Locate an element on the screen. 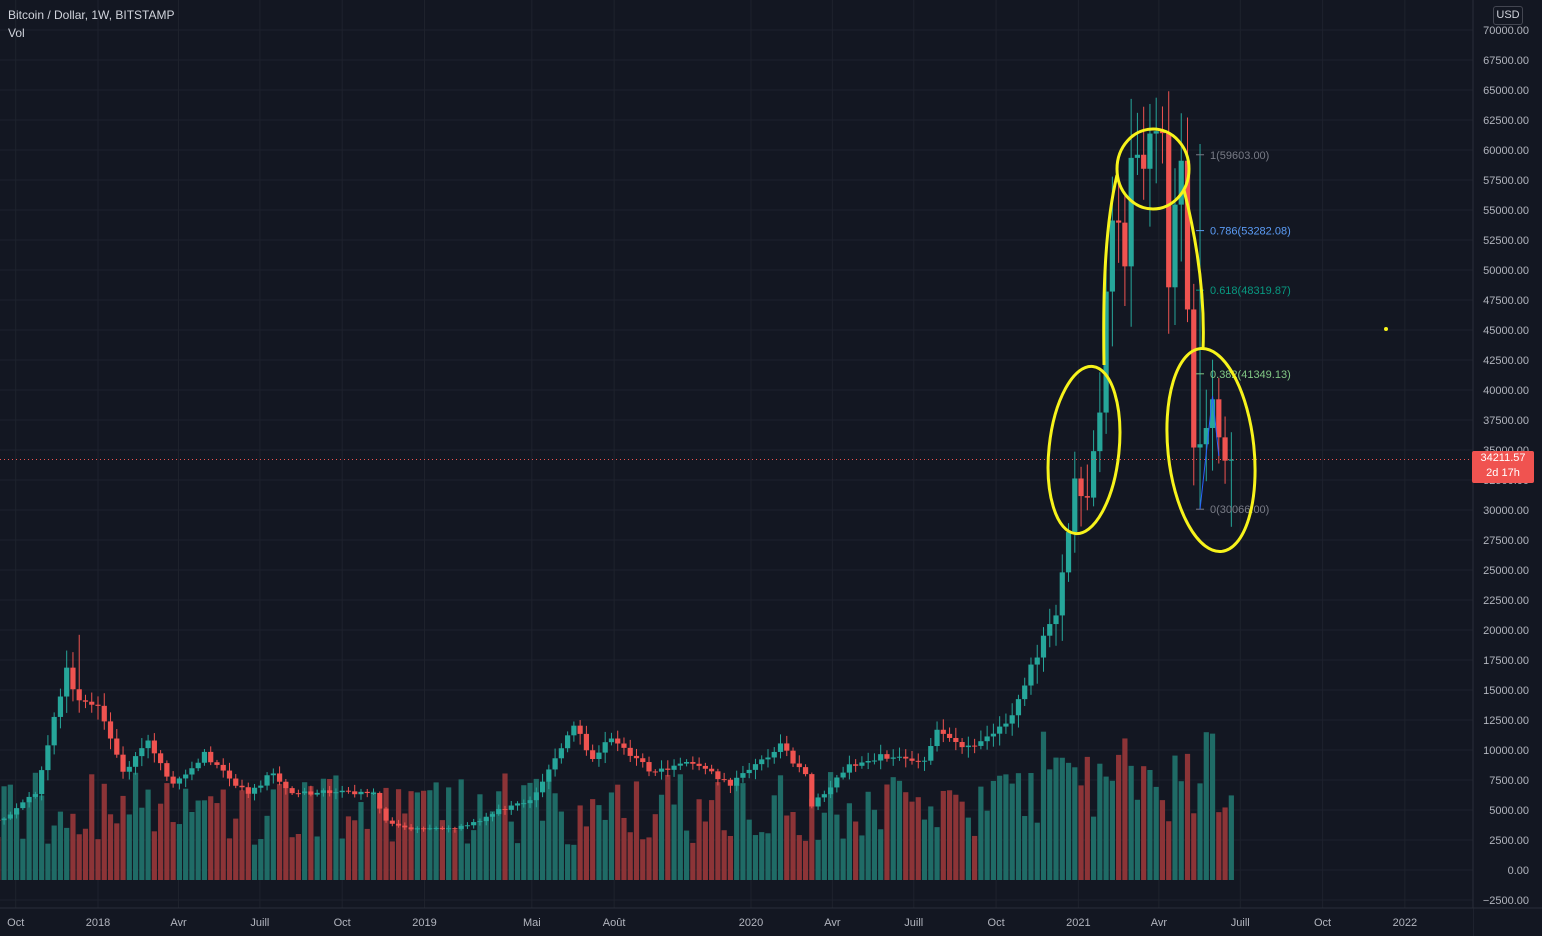  fib-level-label: 1(59603.00) is located at coordinates (1239, 156).